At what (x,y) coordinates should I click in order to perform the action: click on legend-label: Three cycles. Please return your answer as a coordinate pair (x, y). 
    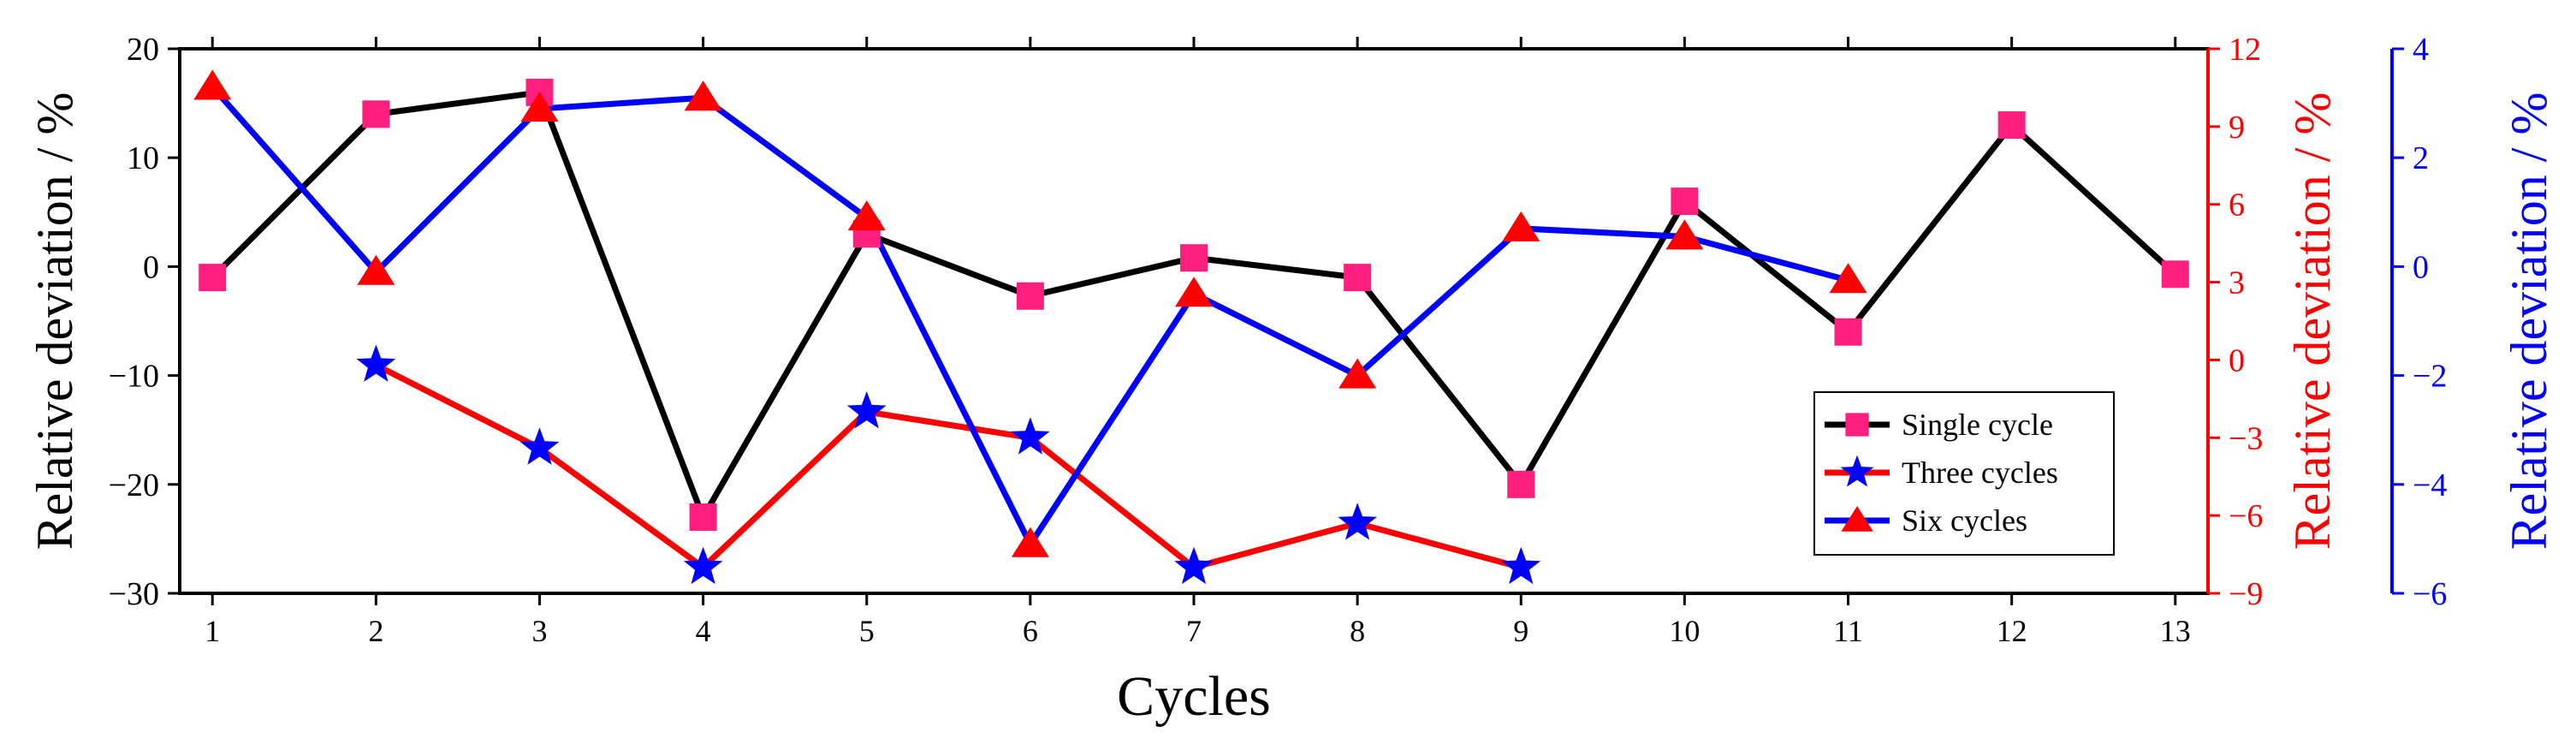
    Looking at the image, I should click on (1980, 472).